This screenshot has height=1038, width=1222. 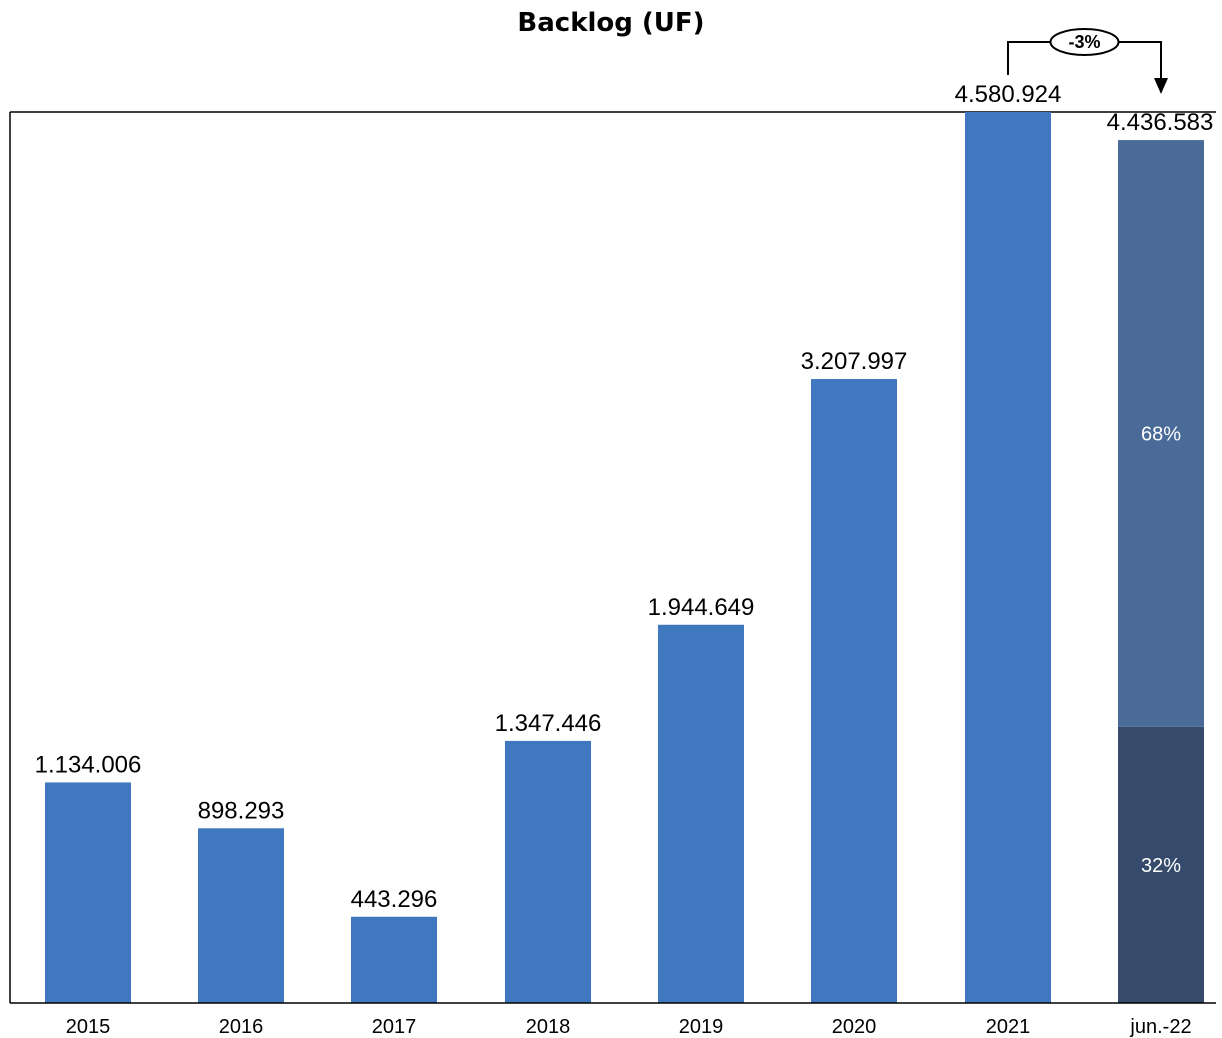 I want to click on x-tick-label-2021: 2021, so click(x=1008, y=1027).